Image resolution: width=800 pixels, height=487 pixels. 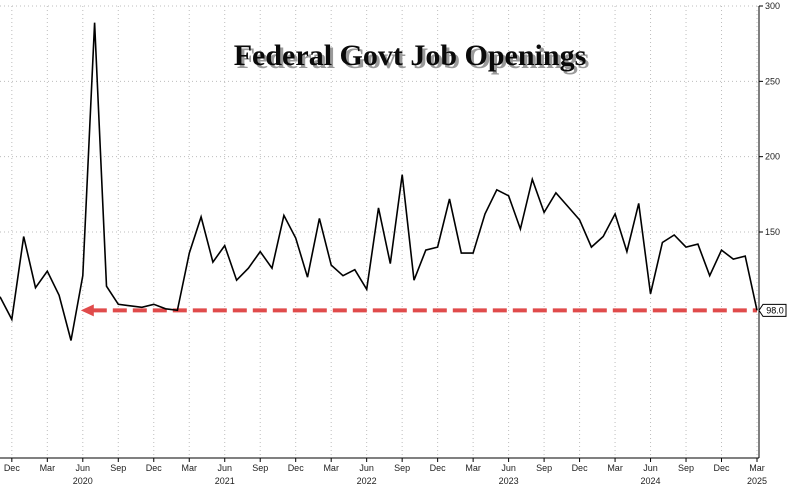 What do you see at coordinates (775, 310) in the screenshot?
I see `last-value-label: 98.0` at bounding box center [775, 310].